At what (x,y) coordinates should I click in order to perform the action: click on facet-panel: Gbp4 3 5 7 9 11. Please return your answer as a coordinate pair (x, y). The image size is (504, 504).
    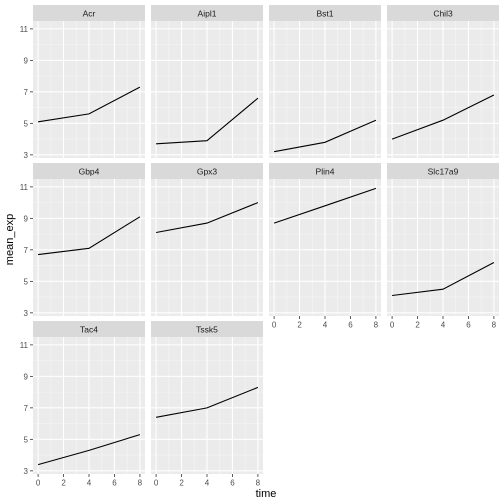
    Looking at the image, I should click on (82, 240).